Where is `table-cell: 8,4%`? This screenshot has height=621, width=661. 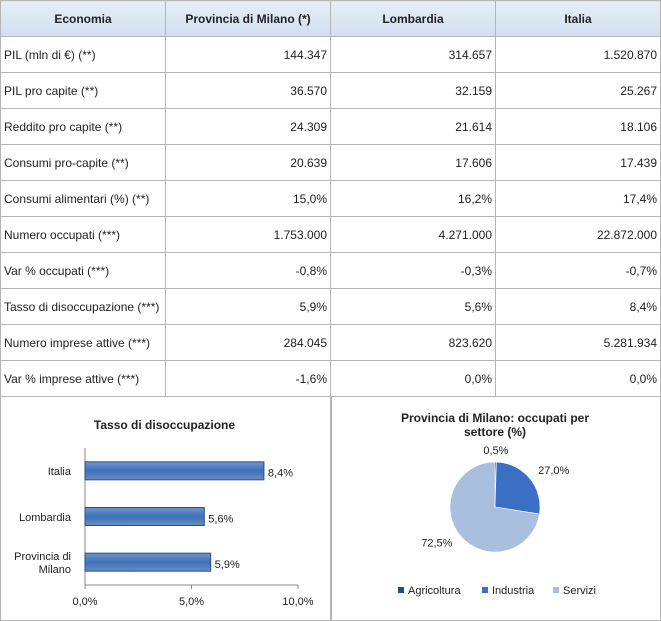 table-cell: 8,4% is located at coordinates (578, 306).